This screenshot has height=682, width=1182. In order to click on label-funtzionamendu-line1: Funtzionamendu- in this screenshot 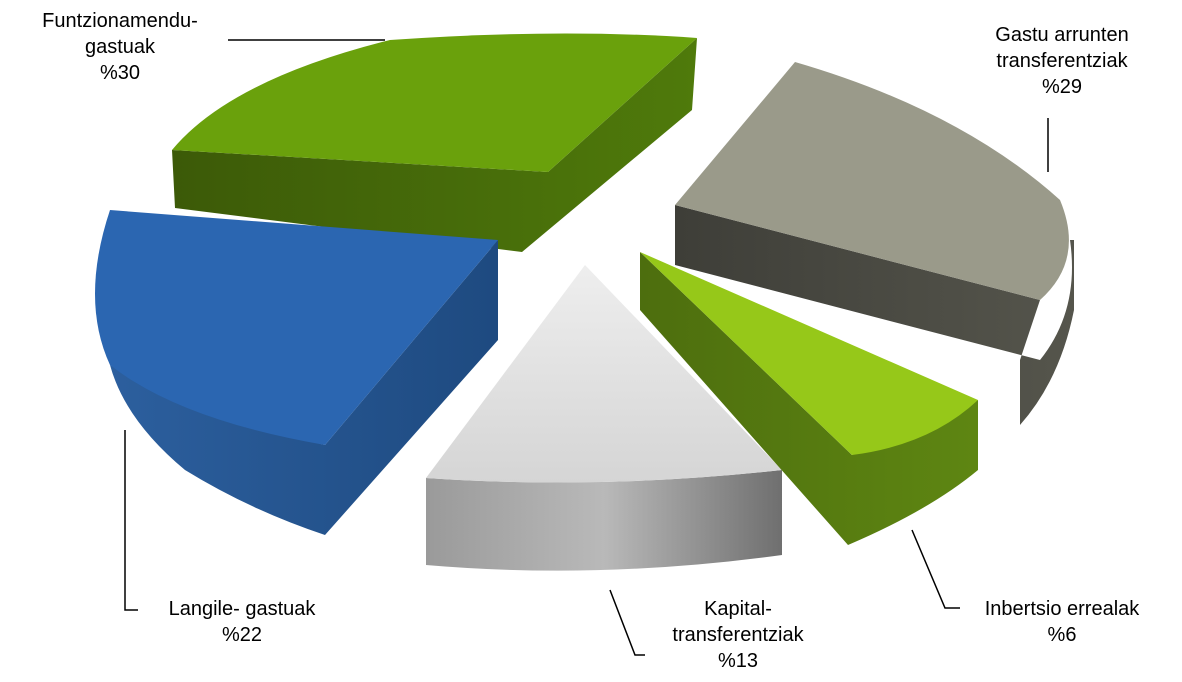, I will do `click(120, 21)`.